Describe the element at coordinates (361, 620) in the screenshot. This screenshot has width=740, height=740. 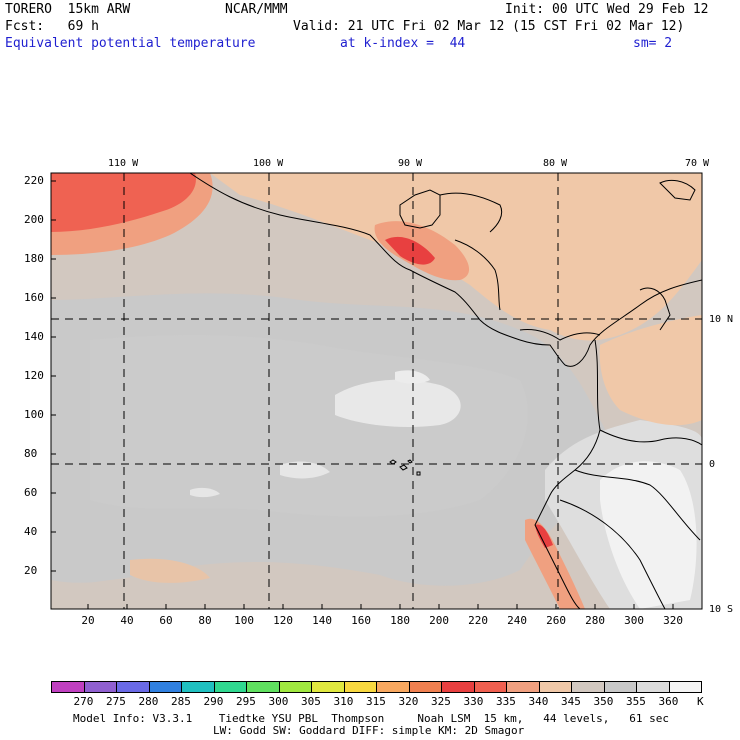
I see `x-tick-label: 160` at that location.